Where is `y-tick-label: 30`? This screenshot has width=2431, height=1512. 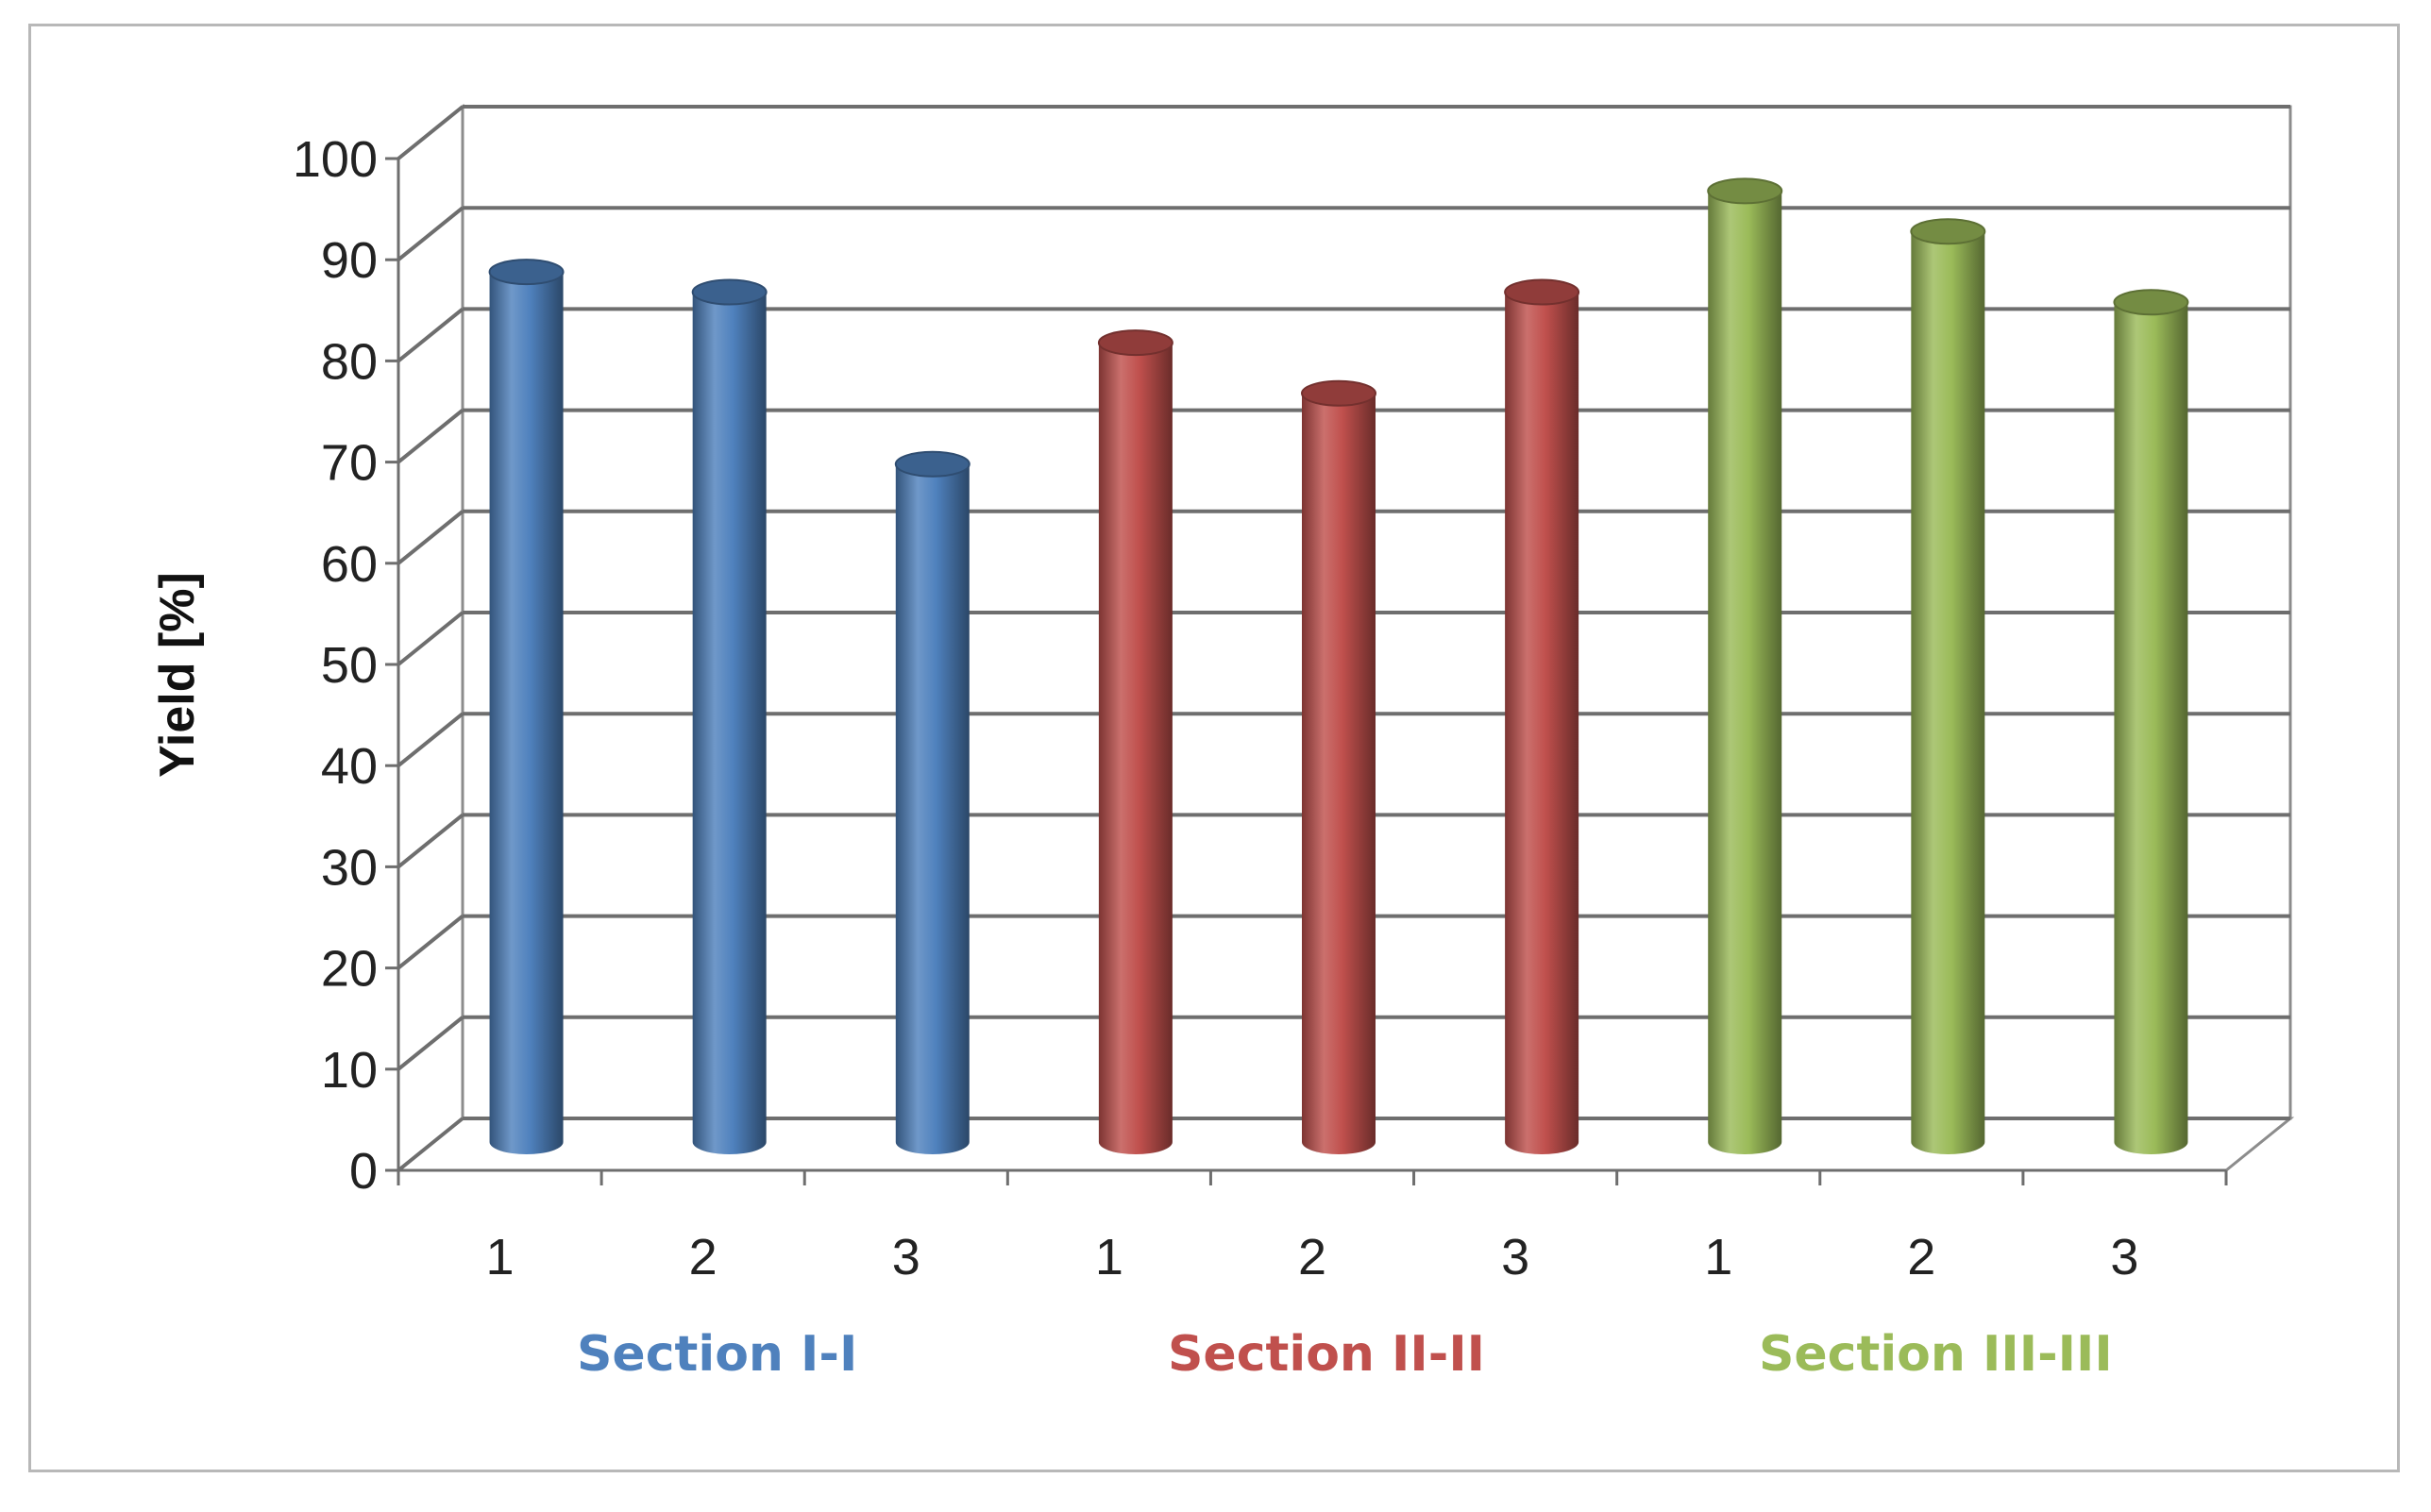
y-tick-label: 30 is located at coordinates (349, 867).